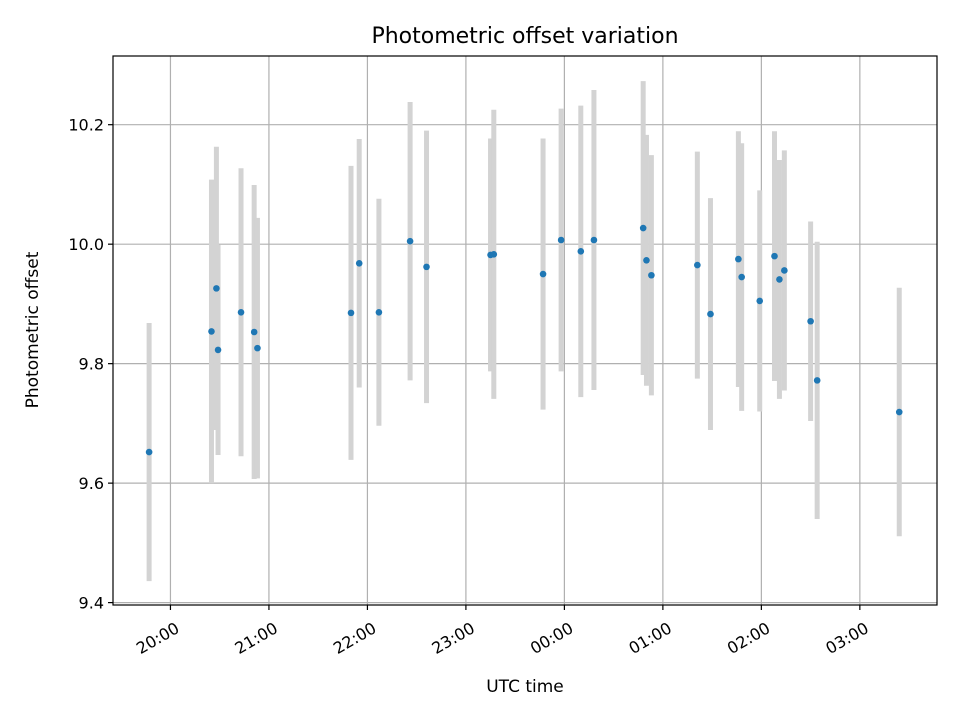 The height and width of the screenshot is (720, 960). What do you see at coordinates (524, 36) in the screenshot?
I see `chart-title: Photometric offset variation` at bounding box center [524, 36].